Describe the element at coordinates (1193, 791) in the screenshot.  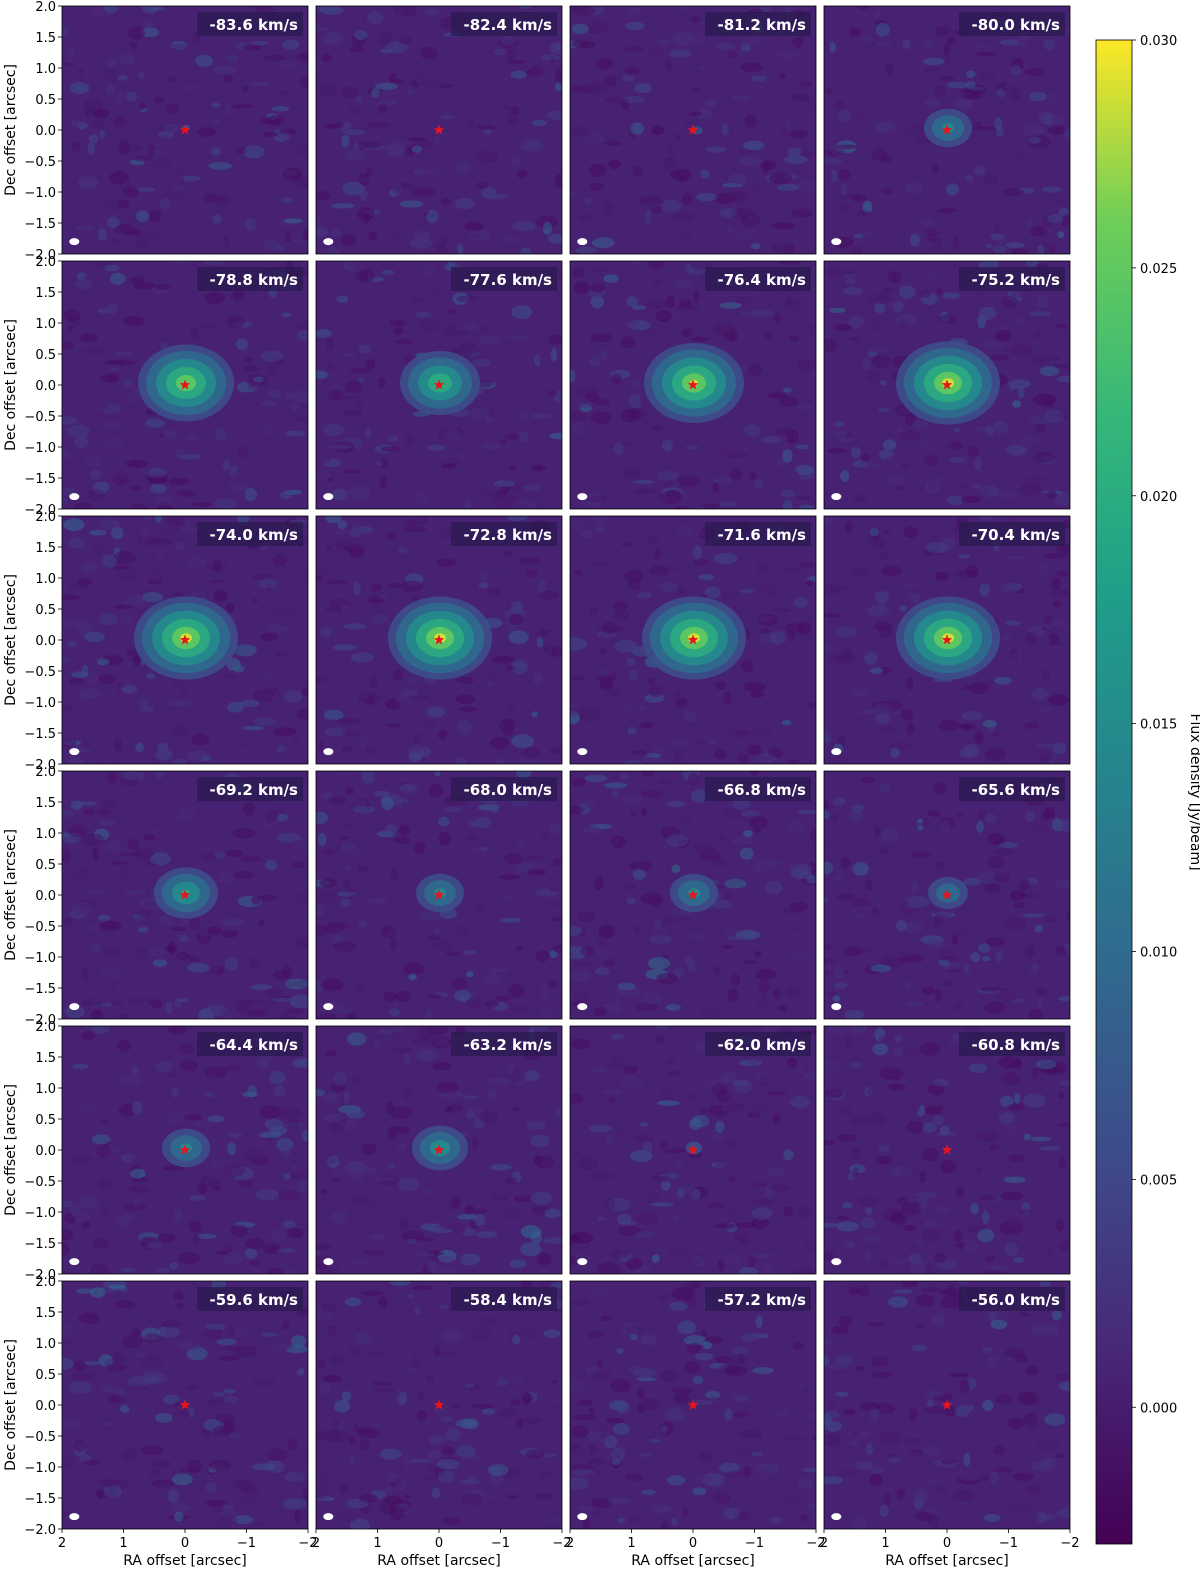
I see `colorbar-label: Flux density [Jy/beam]` at that location.